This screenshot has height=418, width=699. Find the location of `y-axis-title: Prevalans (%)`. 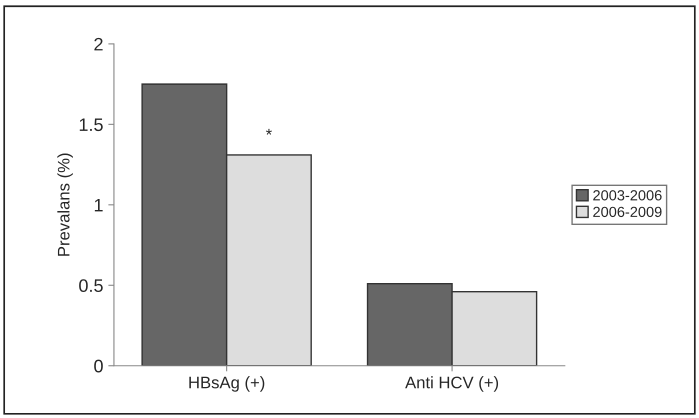

y-axis-title: Prevalans (%) is located at coordinates (65, 205).